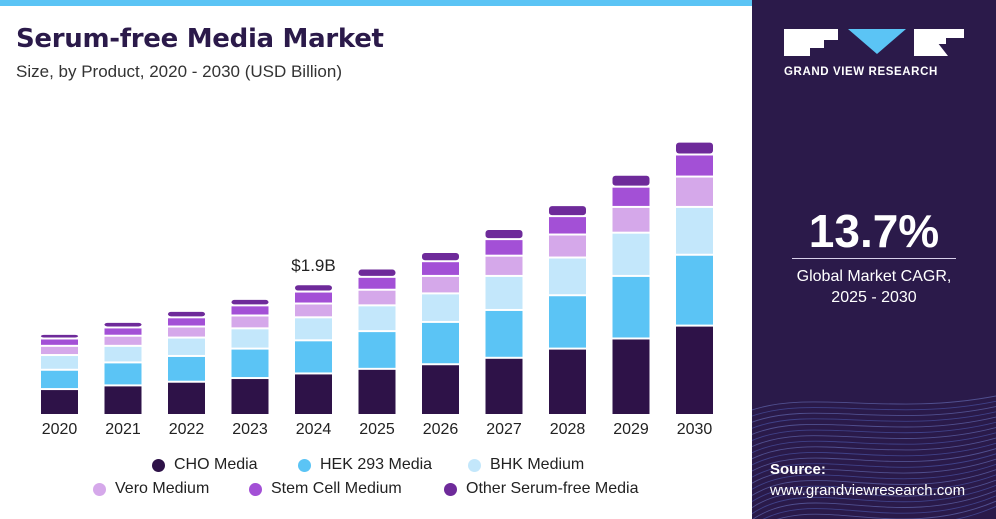 The height and width of the screenshot is (519, 996). What do you see at coordinates (313, 394) in the screenshot?
I see `bar-segment-2024-cho-media` at bounding box center [313, 394].